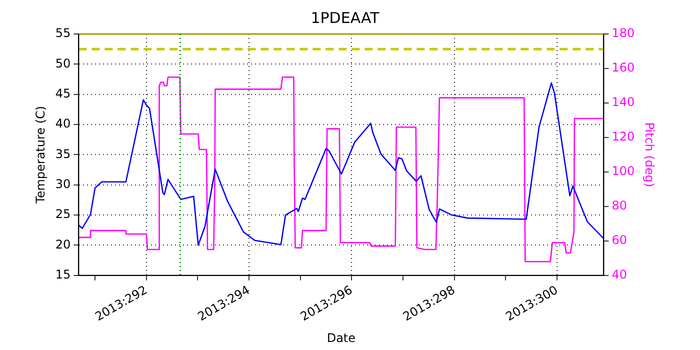 Image resolution: width=700 pixels, height=350 pixels. Describe the element at coordinates (619, 240) in the screenshot. I see `y2-tick-label: 60` at that location.